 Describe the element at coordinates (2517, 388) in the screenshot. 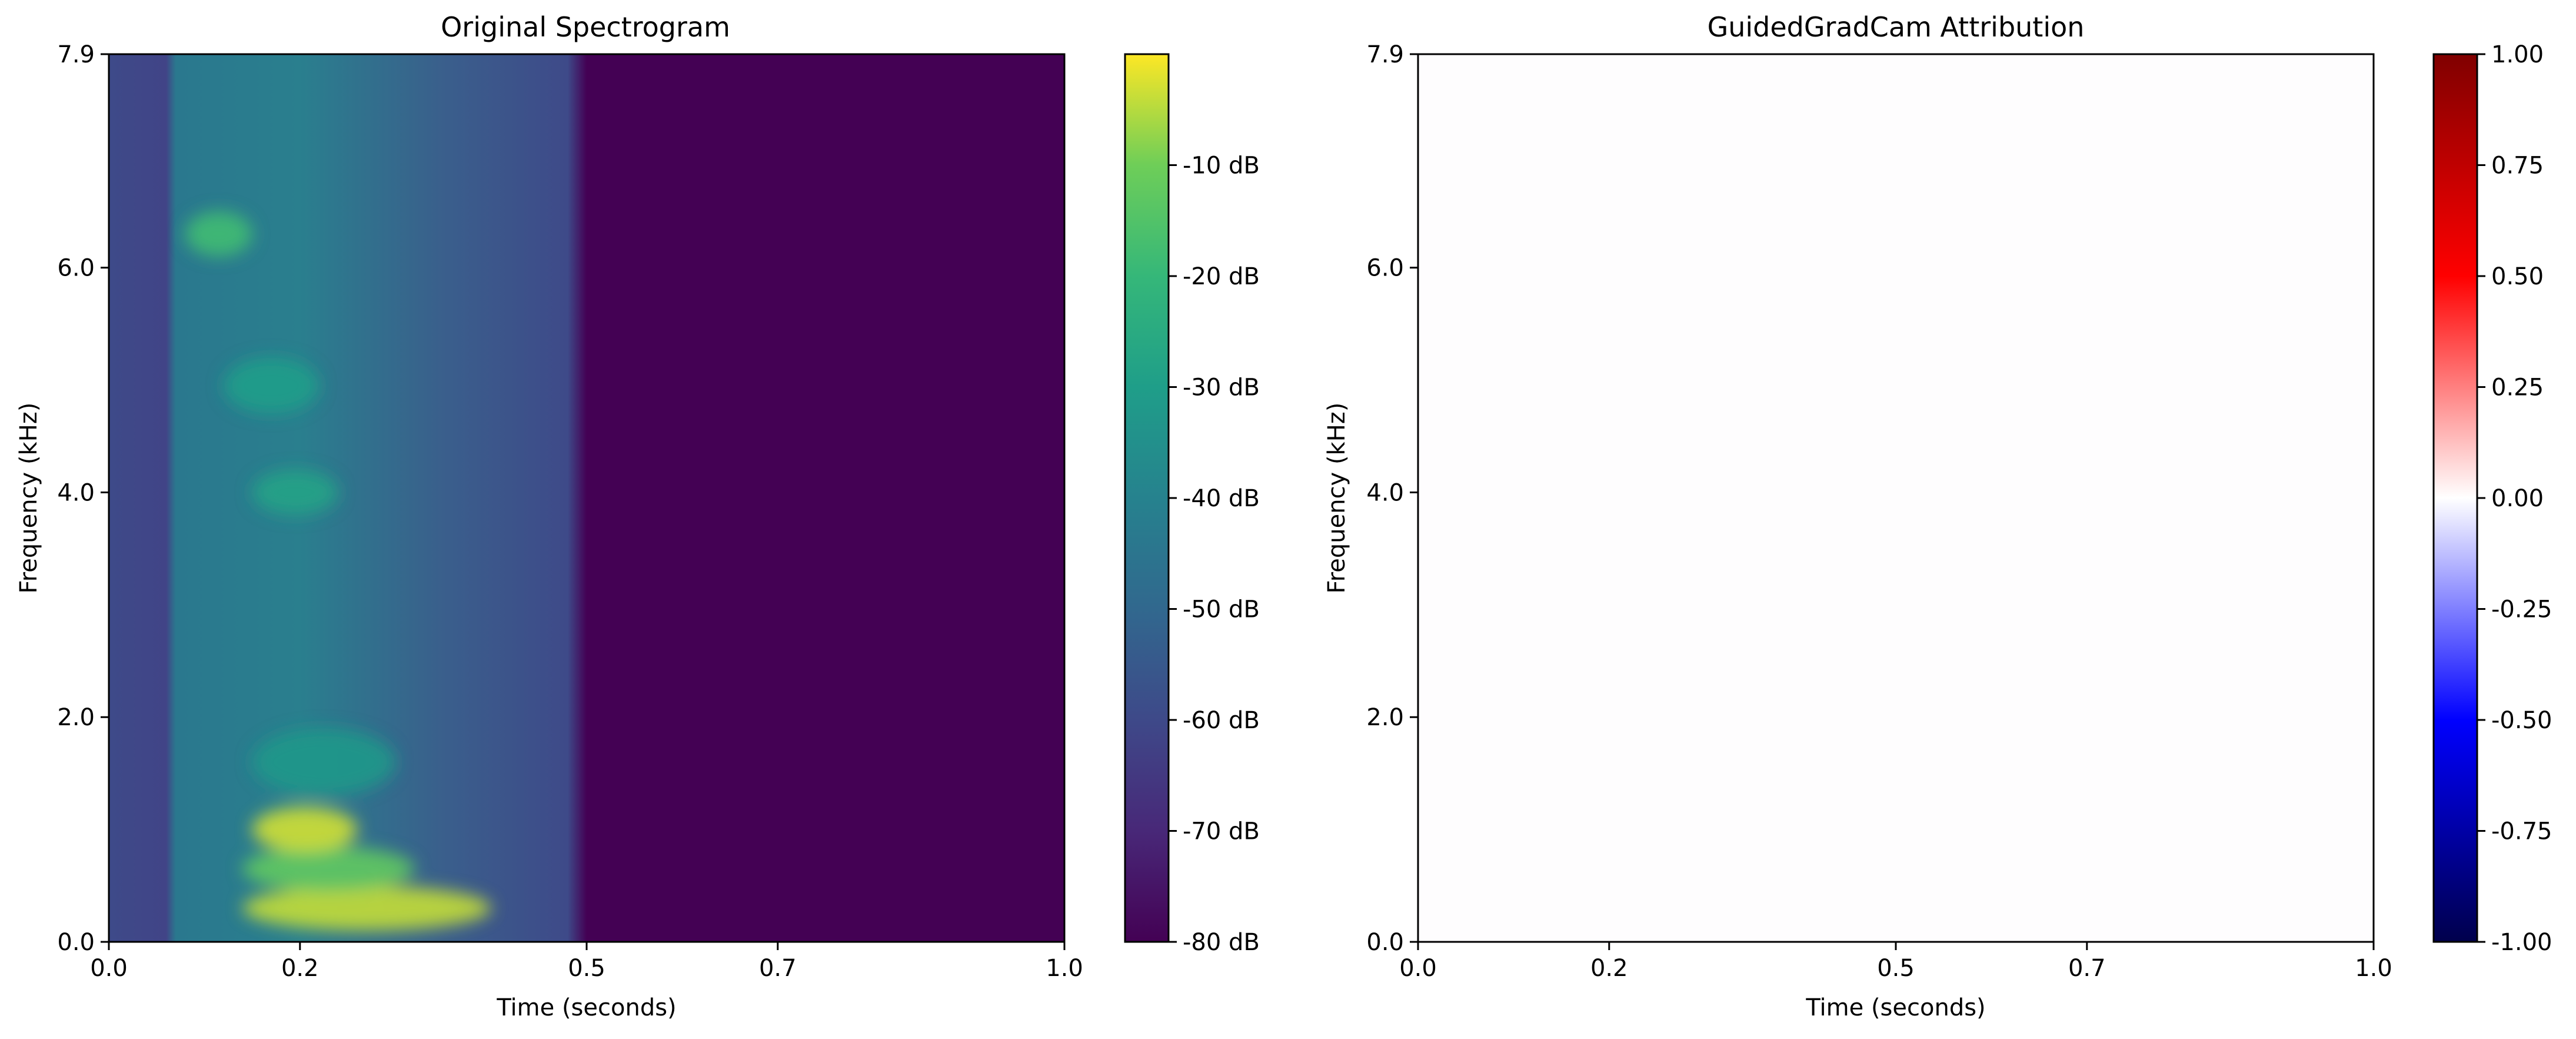

I see `colorbar-tick-label: 0.25` at that location.